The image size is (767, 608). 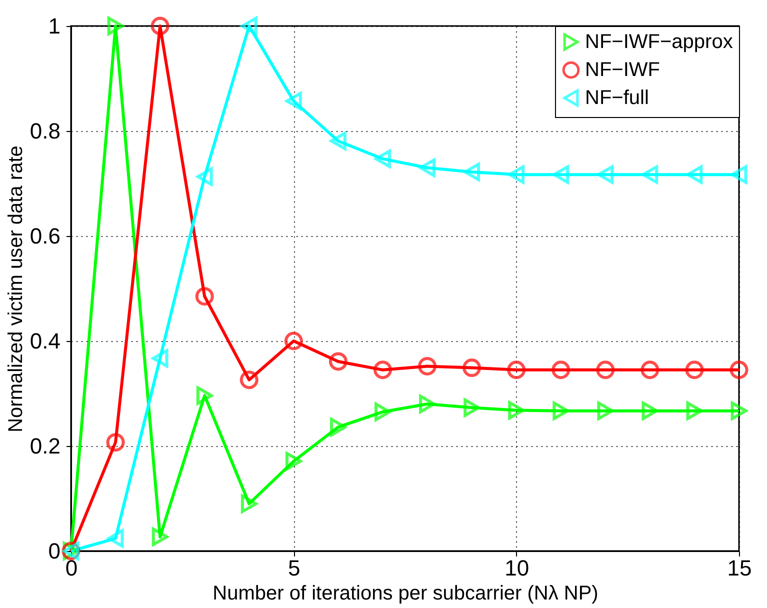 I want to click on y-tick-label: 0.6, so click(x=45, y=236).